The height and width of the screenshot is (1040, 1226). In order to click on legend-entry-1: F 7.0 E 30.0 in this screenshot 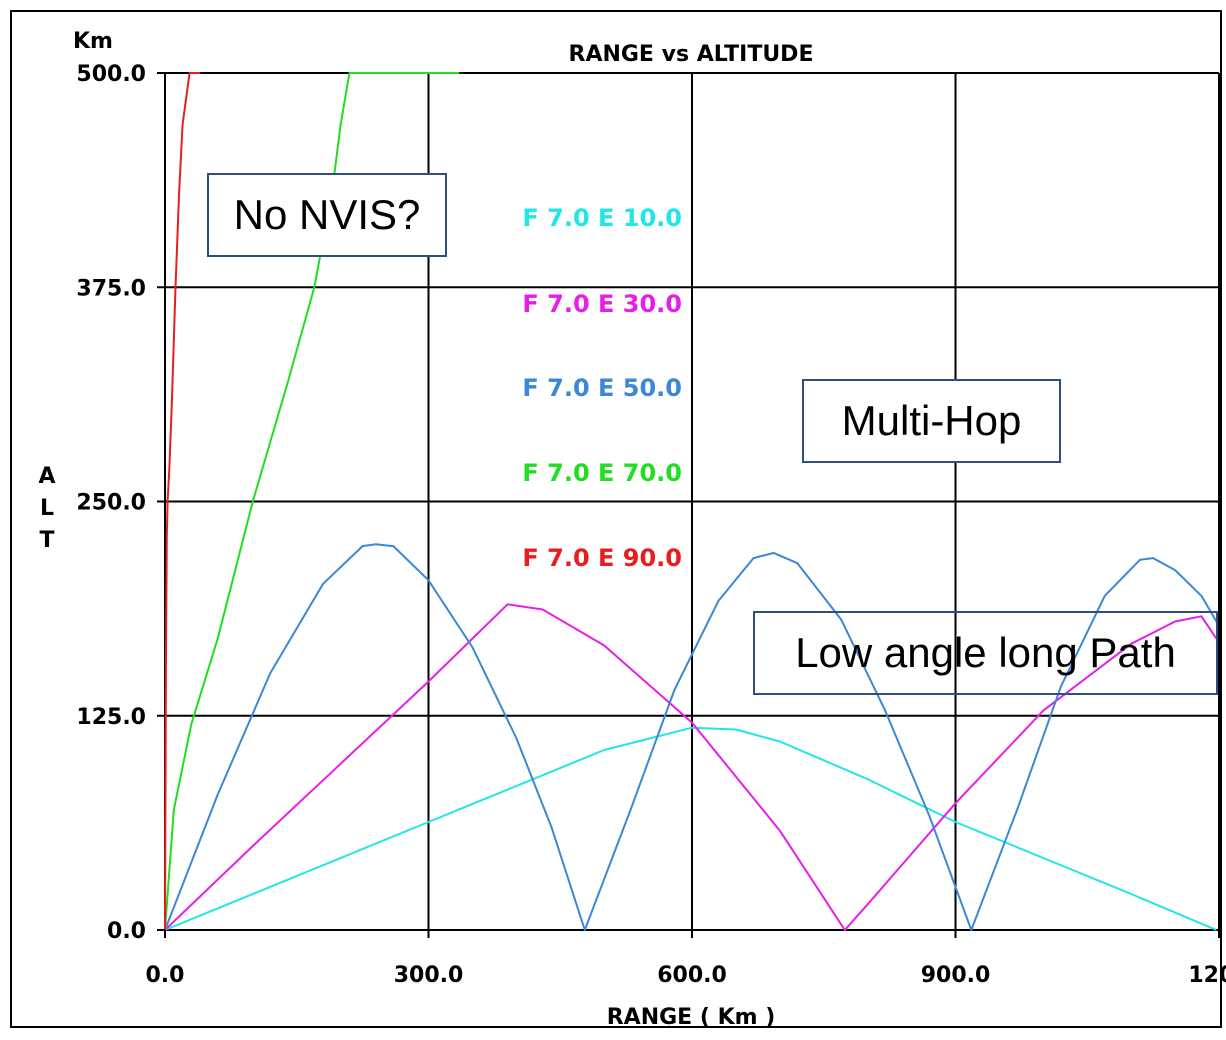, I will do `click(602, 304)`.